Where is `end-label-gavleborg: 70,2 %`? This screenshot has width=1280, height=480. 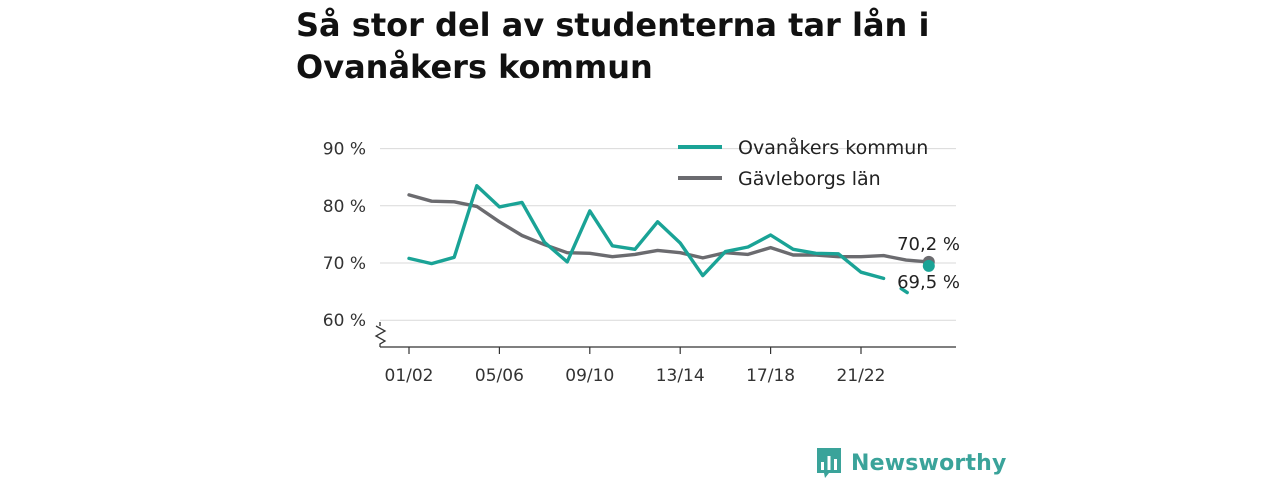
end-label-gavleborg: 70,2 % is located at coordinates (928, 244).